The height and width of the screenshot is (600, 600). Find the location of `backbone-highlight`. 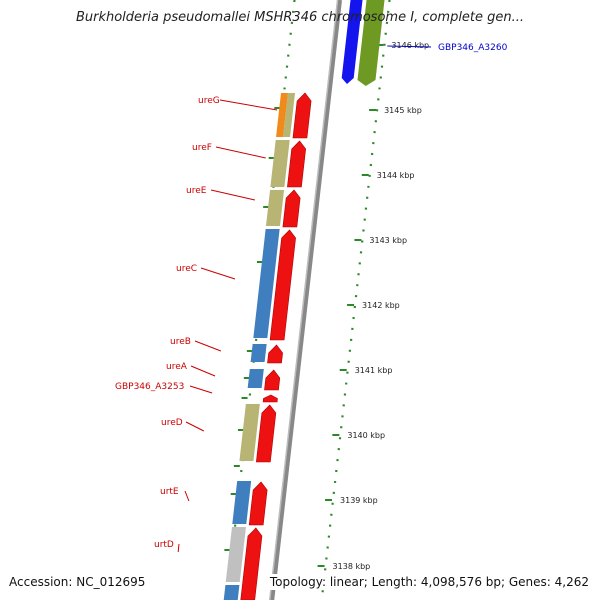

backbone-highlight is located at coordinates (303, 300).